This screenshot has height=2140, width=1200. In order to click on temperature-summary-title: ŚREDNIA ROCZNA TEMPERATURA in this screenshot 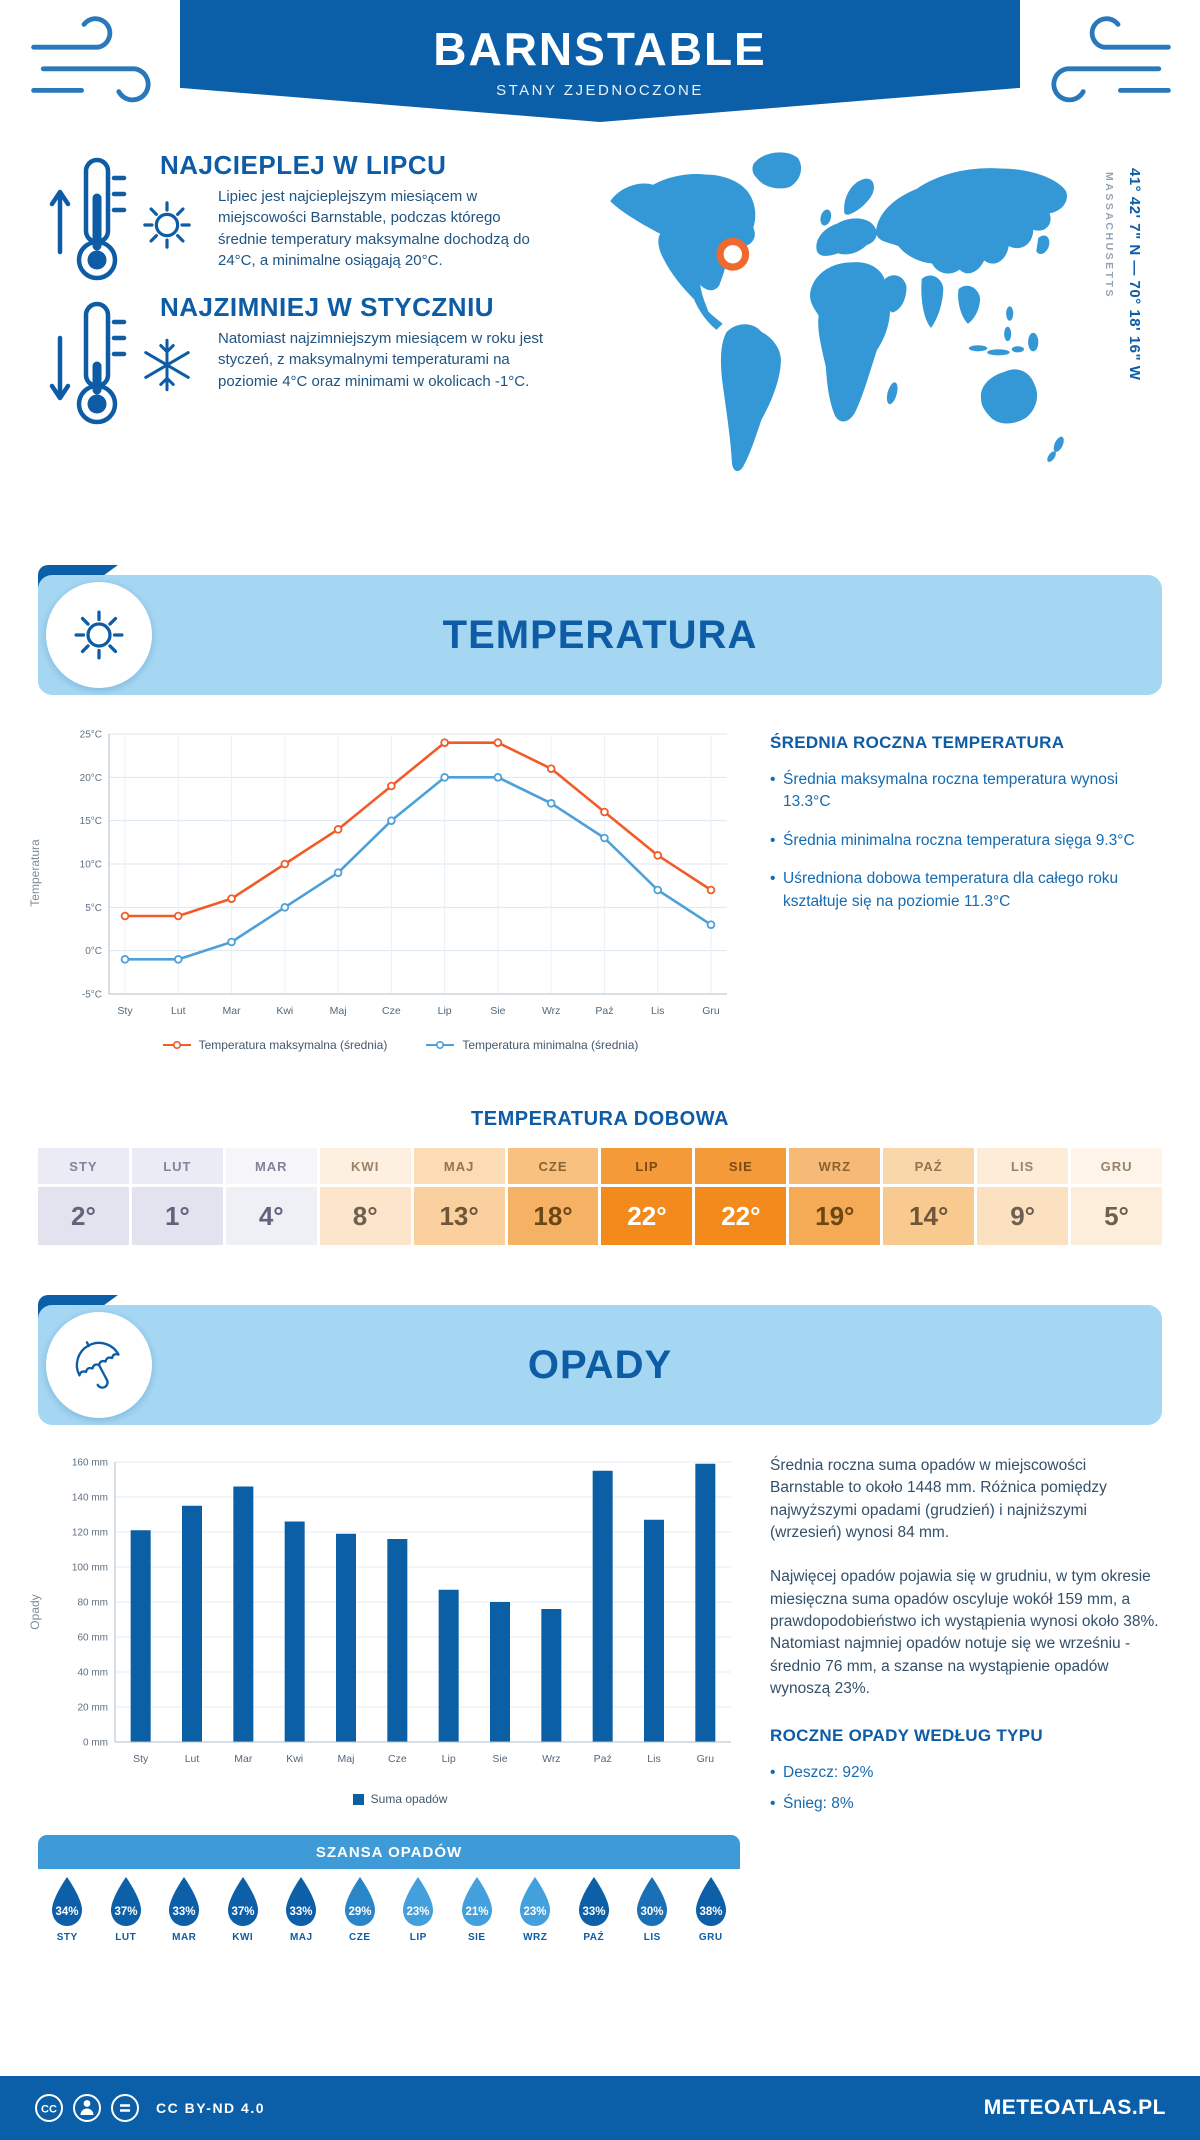, I will do `click(917, 742)`.